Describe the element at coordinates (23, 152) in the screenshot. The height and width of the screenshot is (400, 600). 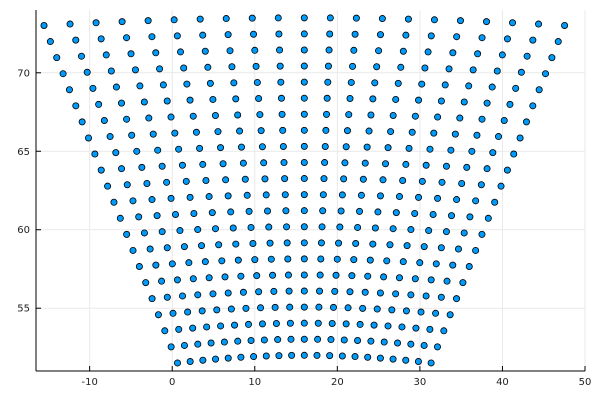
I see `y-tick-label: 65` at that location.